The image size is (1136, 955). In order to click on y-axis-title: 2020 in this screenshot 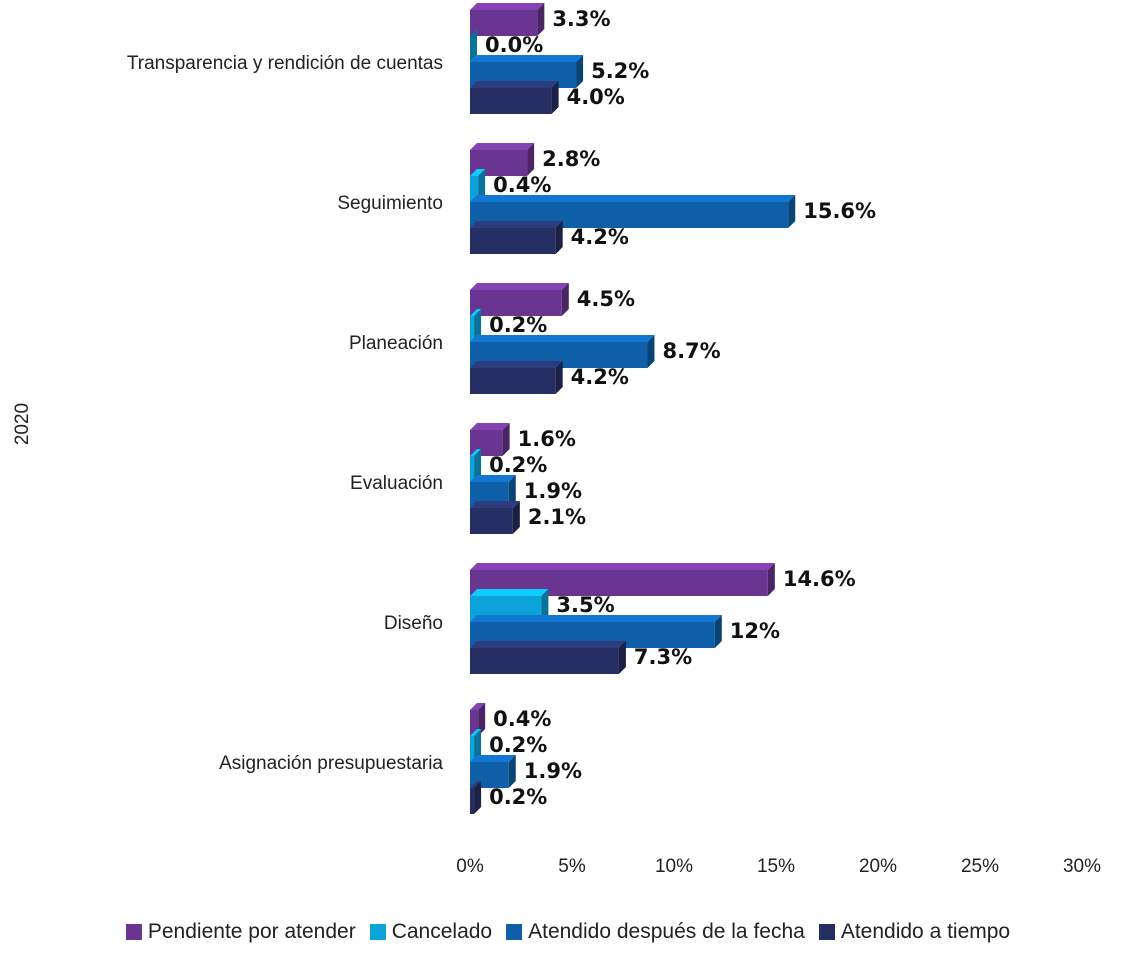, I will do `click(22, 424)`.